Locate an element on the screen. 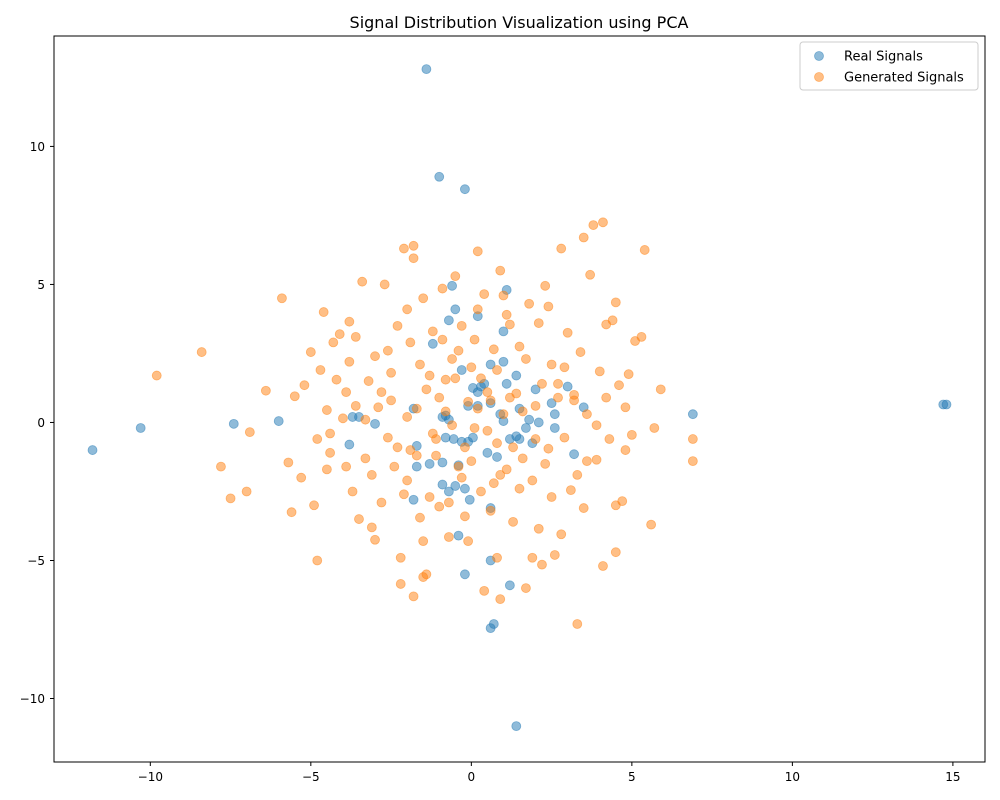 This screenshot has height=800, width=1000. x-tick-label: 10 is located at coordinates (792, 777).